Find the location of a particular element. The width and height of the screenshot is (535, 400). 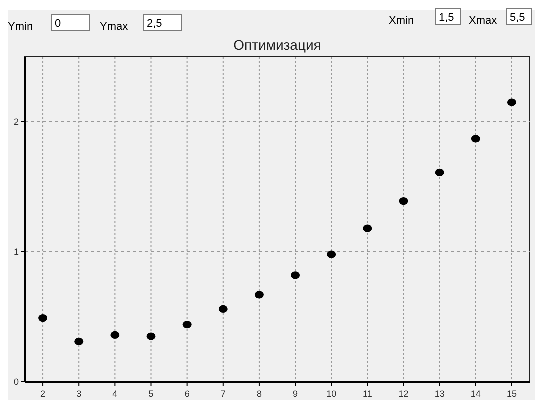

x-tick-label: 13 is located at coordinates (439, 394).